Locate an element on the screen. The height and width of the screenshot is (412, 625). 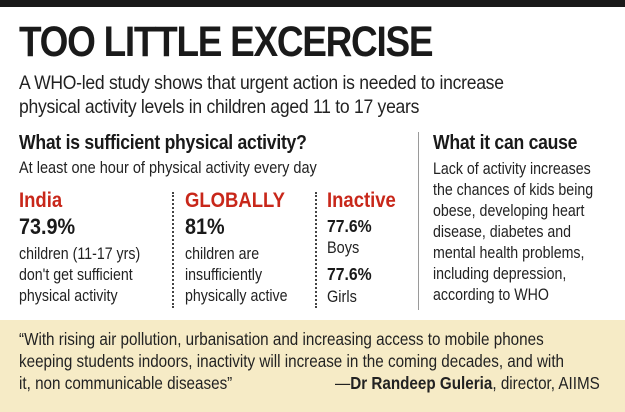
cause-line-3: obese, developing heart is located at coordinates (509, 211).